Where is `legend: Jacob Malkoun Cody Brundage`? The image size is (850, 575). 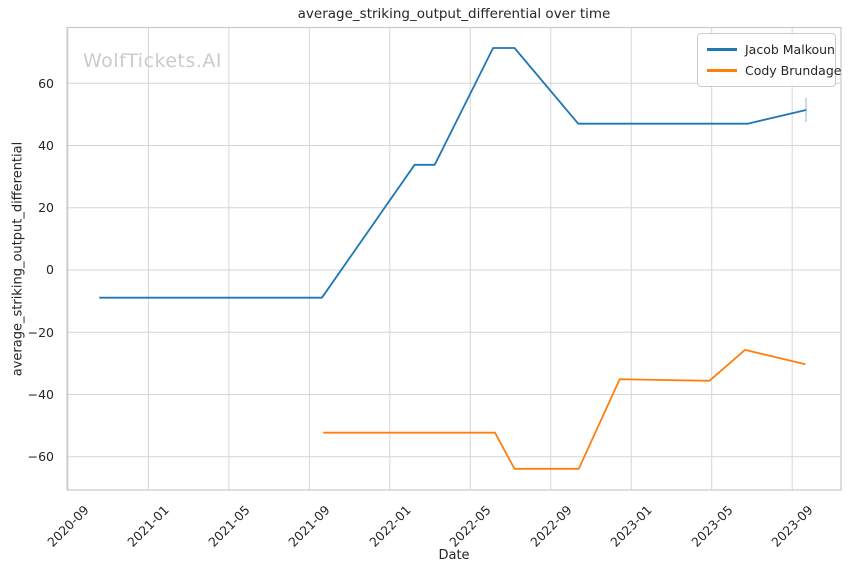 legend: Jacob Malkoun Cody Brundage is located at coordinates (769, 60).